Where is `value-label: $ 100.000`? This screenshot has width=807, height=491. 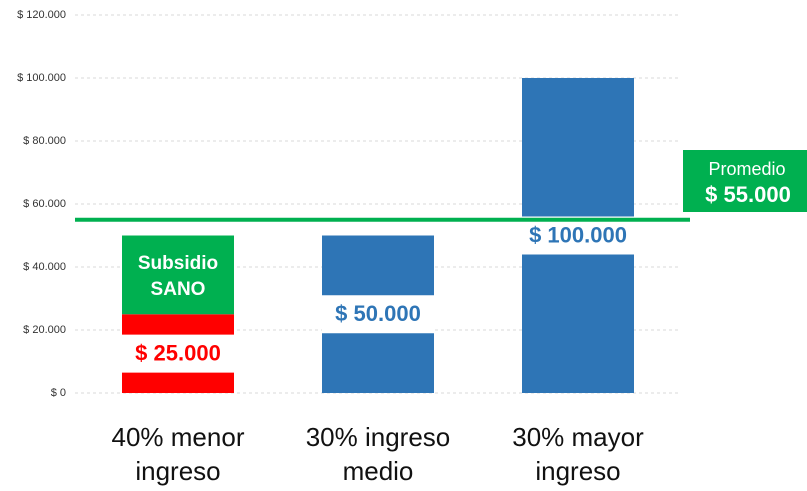
value-label: $ 100.000 is located at coordinates (578, 234).